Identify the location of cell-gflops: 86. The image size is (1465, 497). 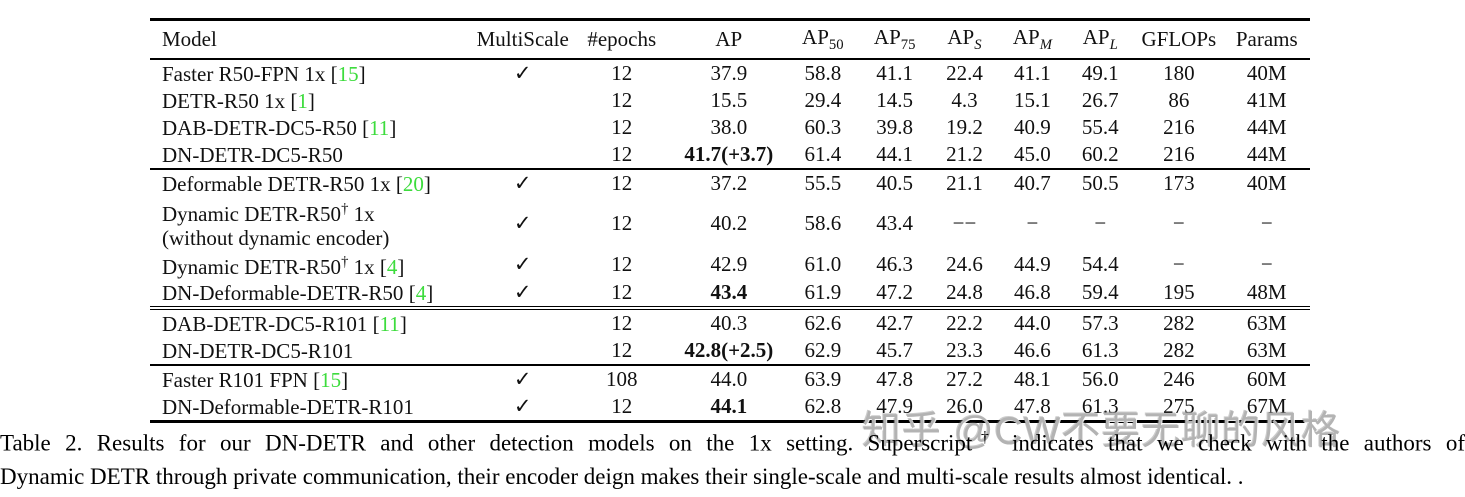
(1179, 100).